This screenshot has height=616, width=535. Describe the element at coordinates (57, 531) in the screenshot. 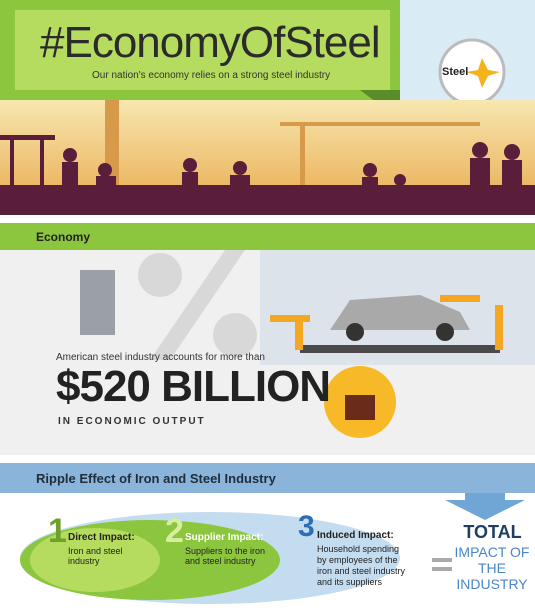

I see `item-number: 1` at that location.